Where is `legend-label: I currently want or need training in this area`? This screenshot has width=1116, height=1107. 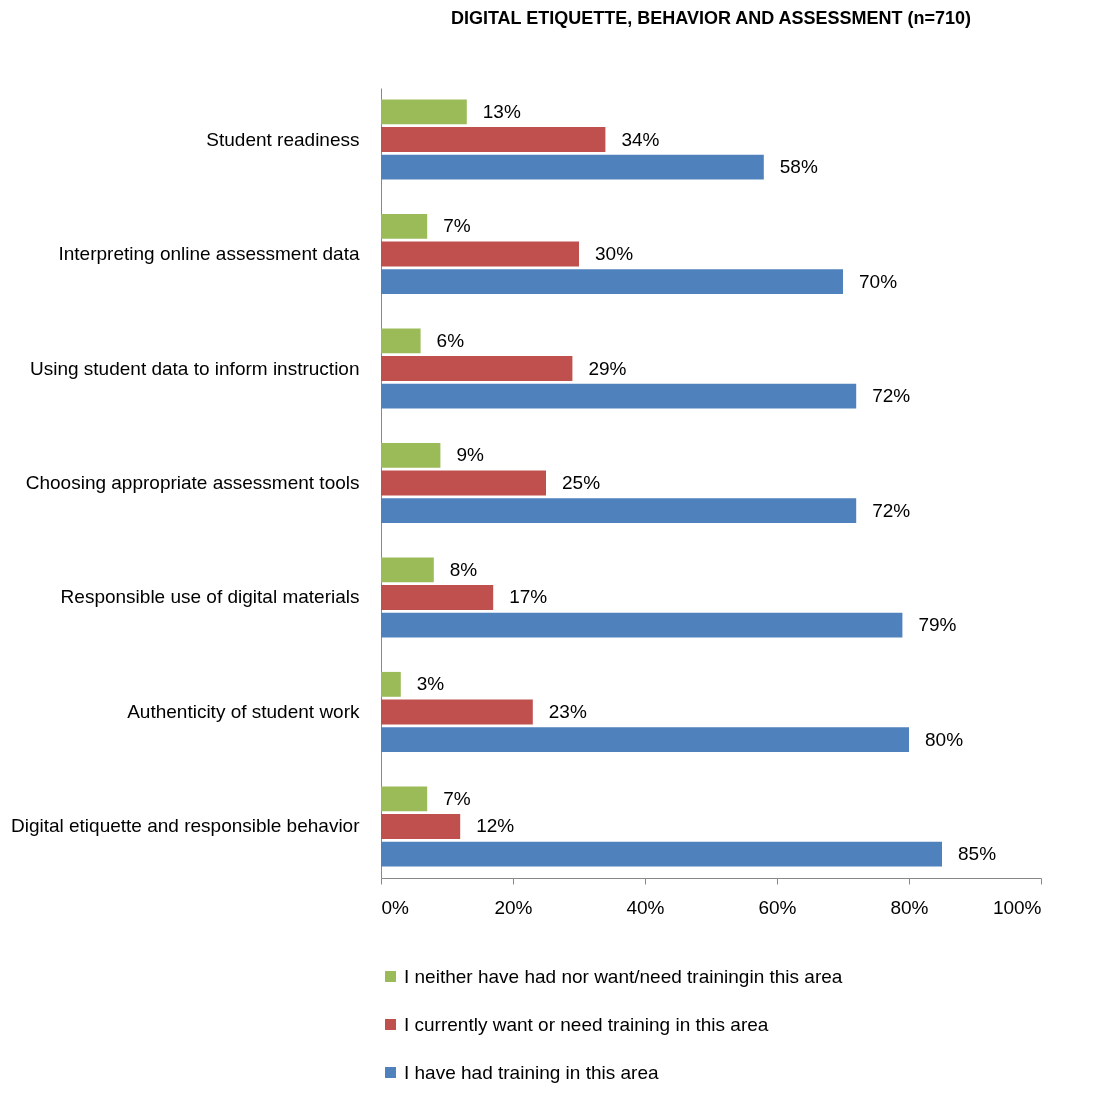 legend-label: I currently want or need training in this area is located at coordinates (586, 1024).